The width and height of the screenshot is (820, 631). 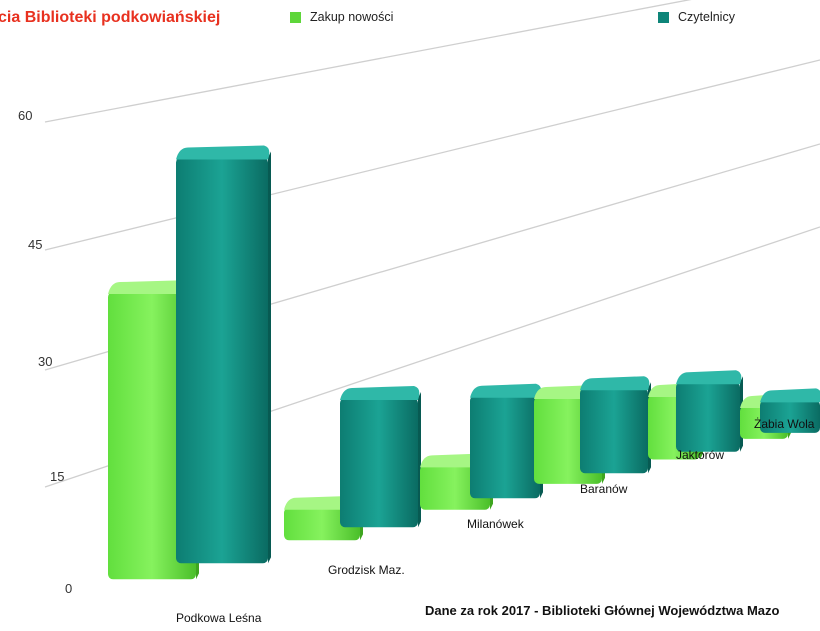 I want to click on category-label: Milanówek, so click(x=496, y=524).